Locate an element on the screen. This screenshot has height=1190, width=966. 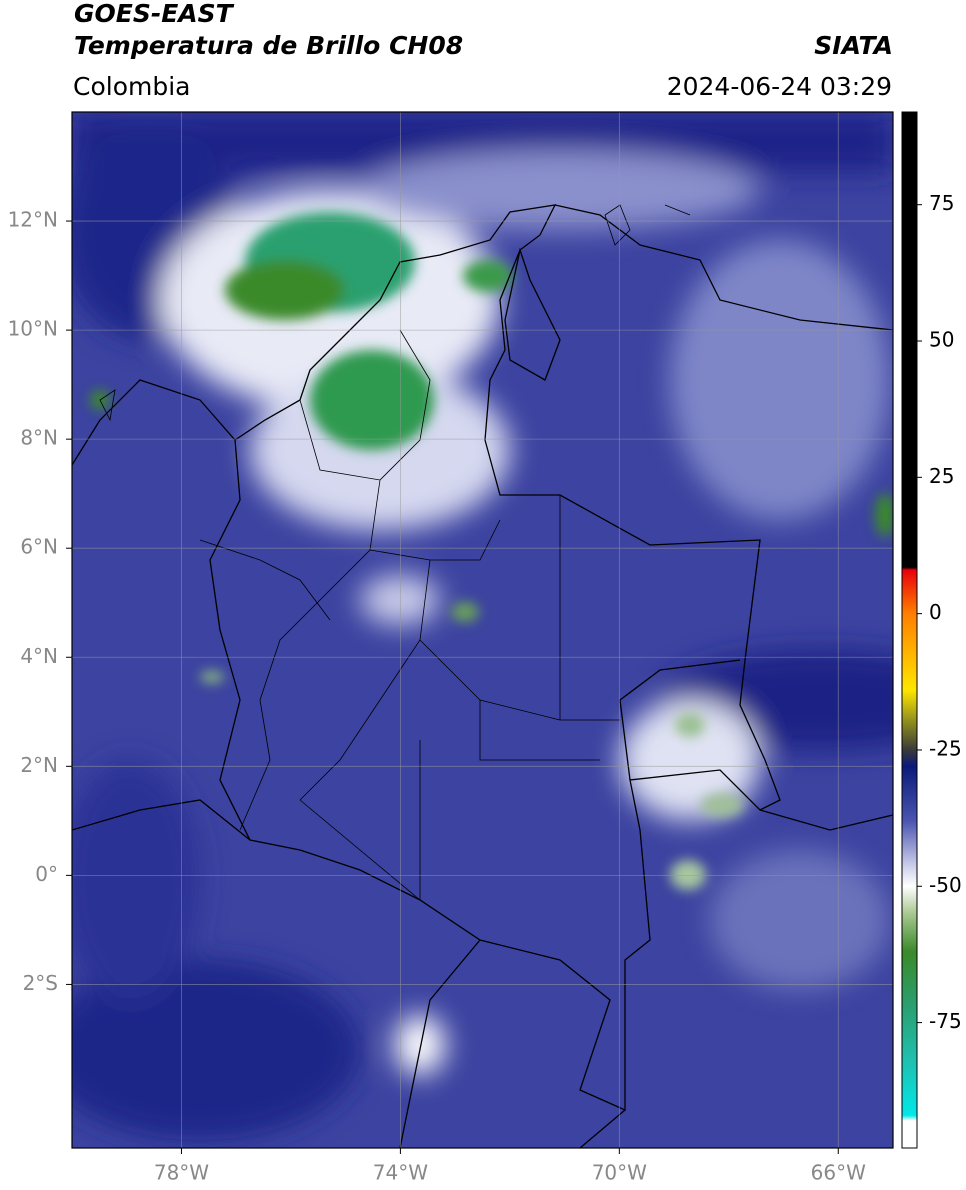
colorbar-tick-label: 50 is located at coordinates (941, 340).